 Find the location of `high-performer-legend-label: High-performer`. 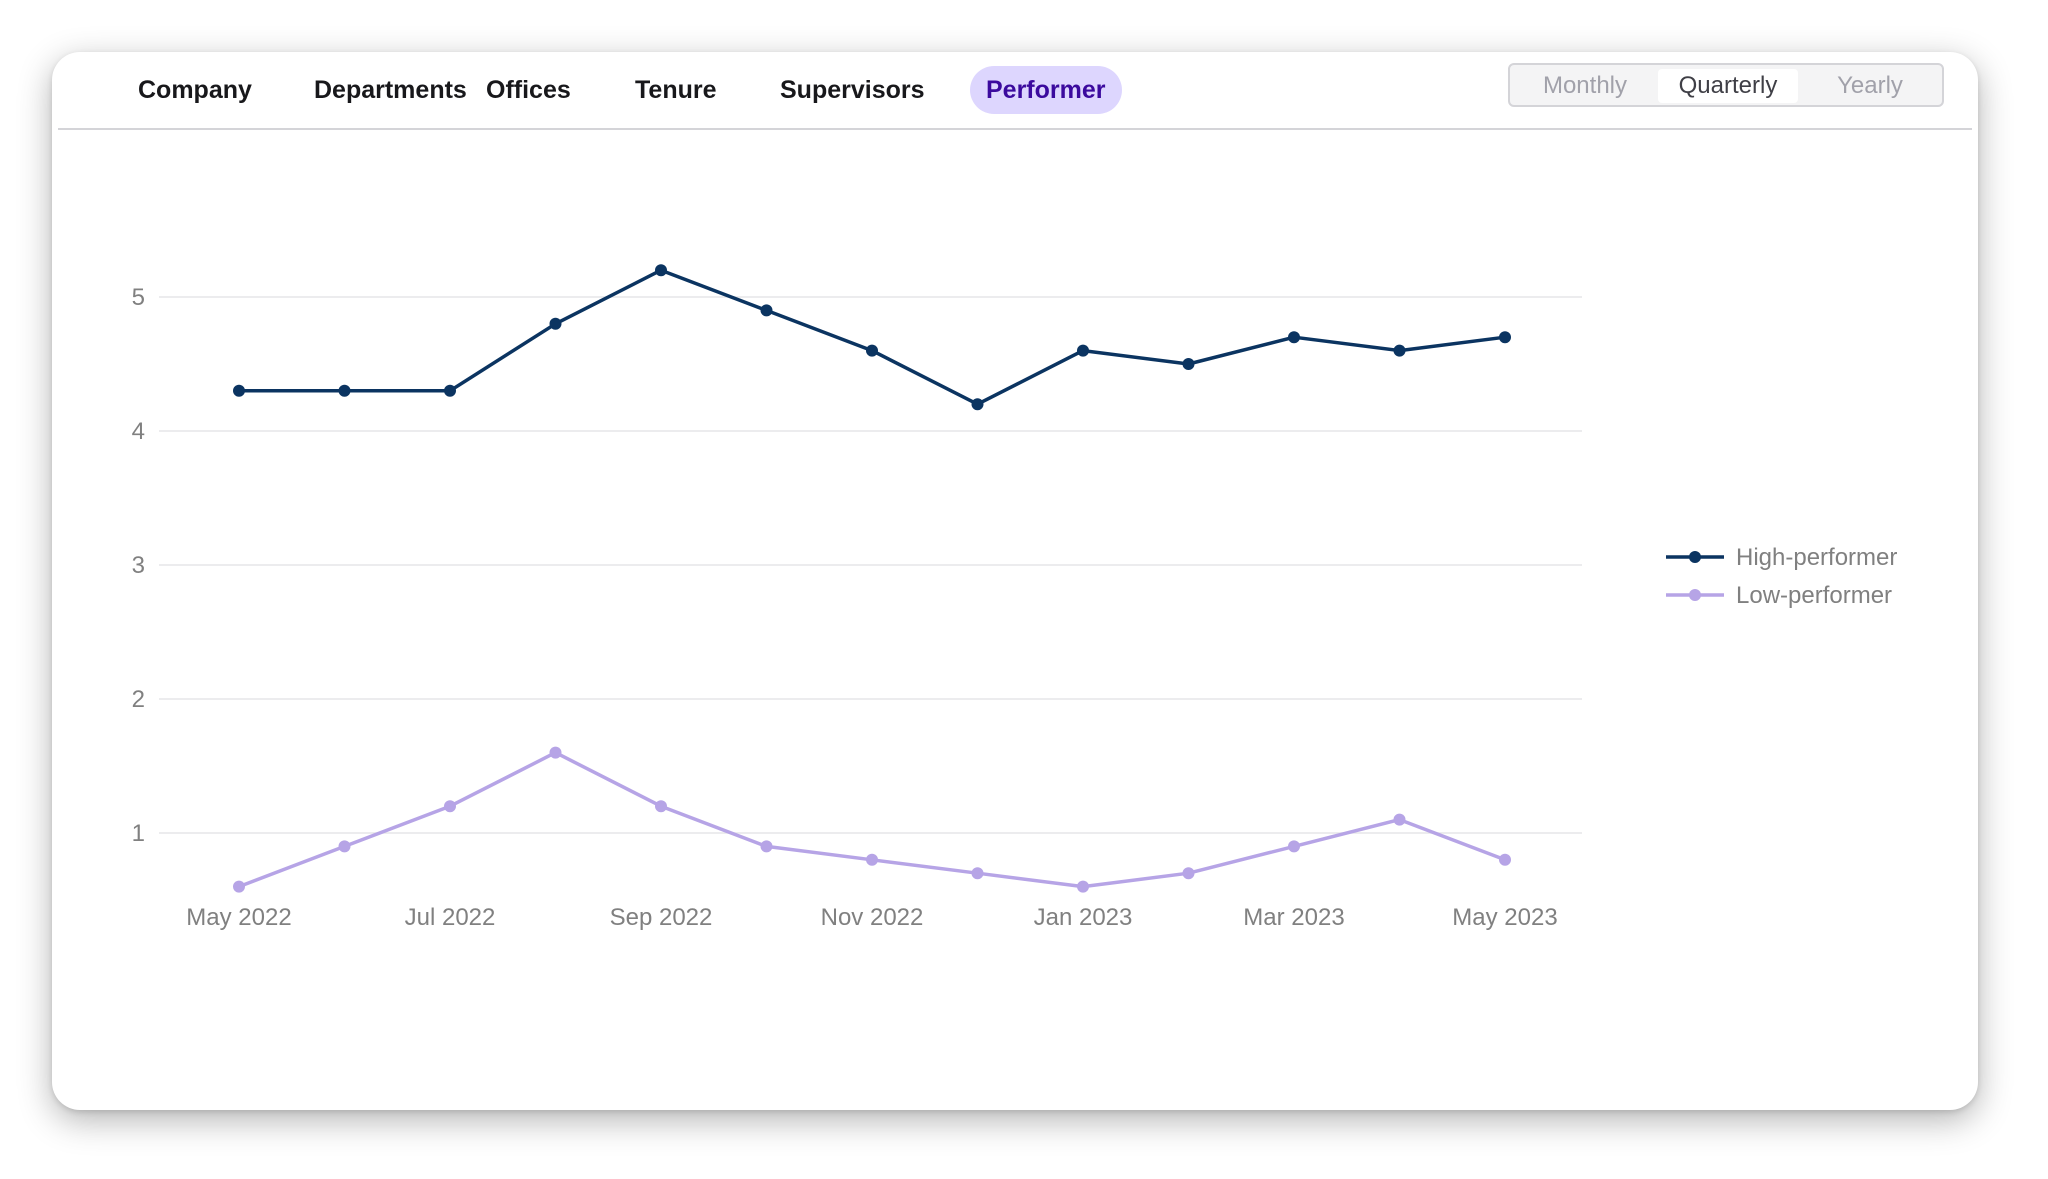

high-performer-legend-label: High-performer is located at coordinates (1816, 557).